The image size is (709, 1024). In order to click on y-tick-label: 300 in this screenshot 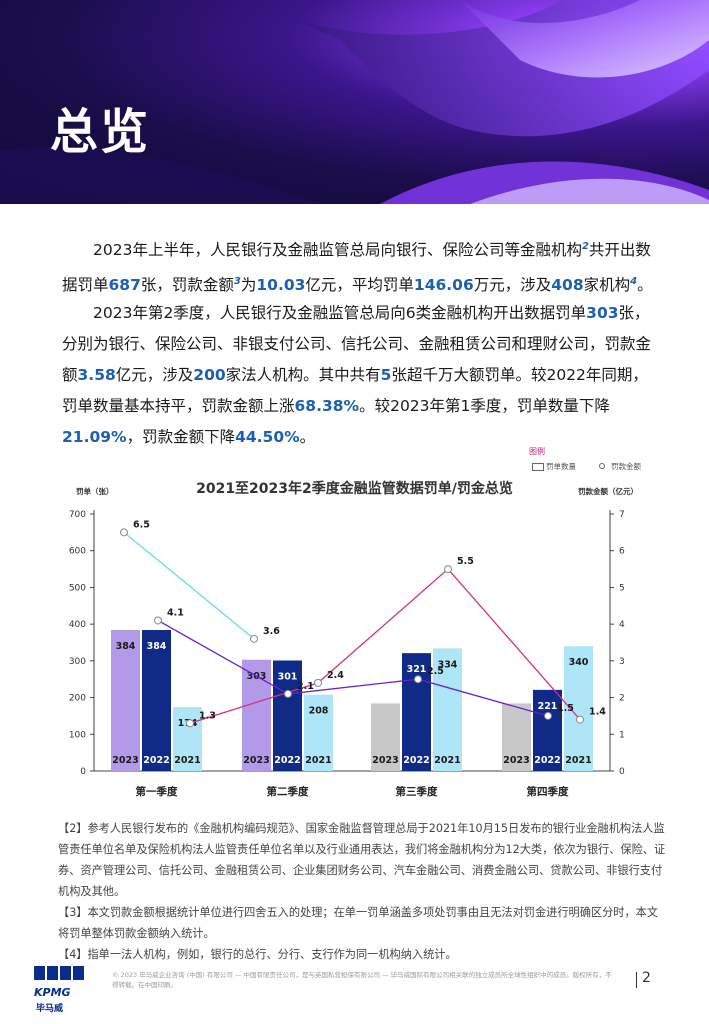, I will do `click(77, 662)`.